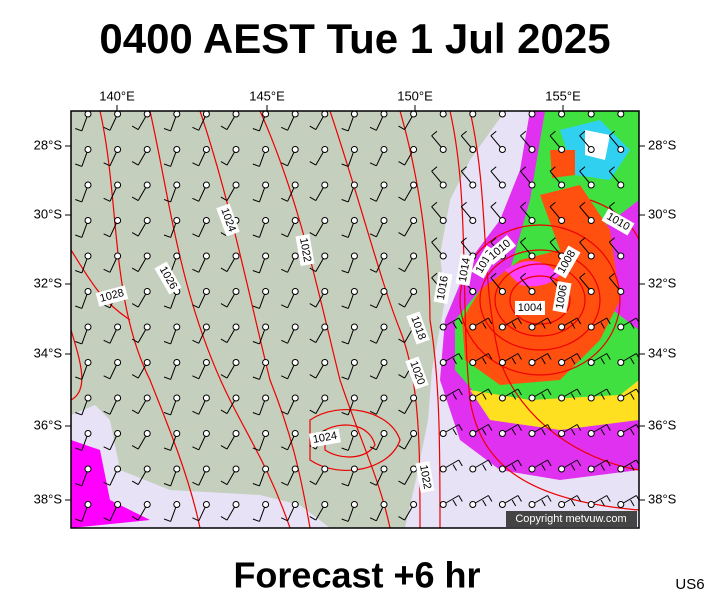 The height and width of the screenshot is (600, 711). Describe the element at coordinates (48, 498) in the screenshot. I see `lat-label: 38°S` at that location.